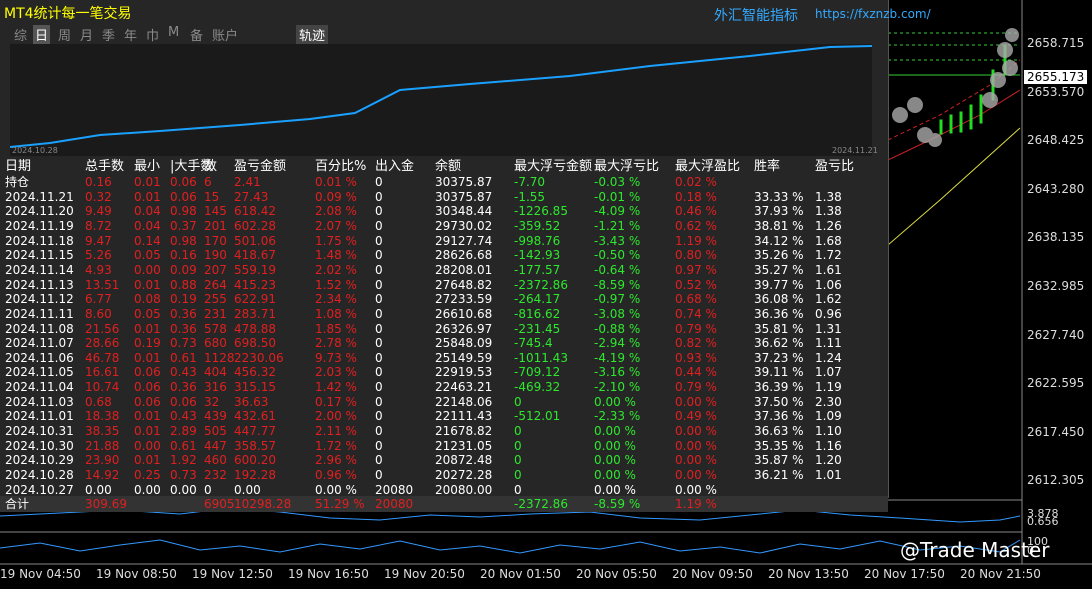 This screenshot has height=589, width=1092. I want to click on table-cell: -0.03 %, so click(617, 182).